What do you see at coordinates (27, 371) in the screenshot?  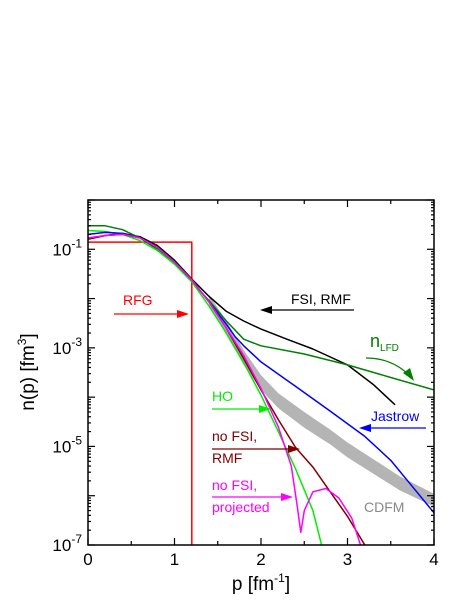 I see `y-axis-title: n(p) [fm3]` at bounding box center [27, 371].